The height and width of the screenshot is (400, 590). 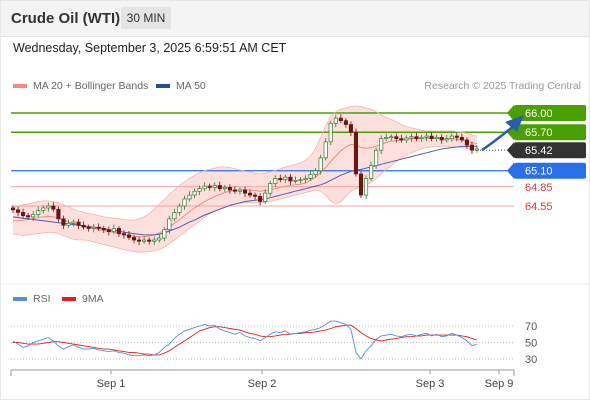 What do you see at coordinates (191, 86) in the screenshot?
I see `legend-label-ma50: MA 50` at bounding box center [191, 86].